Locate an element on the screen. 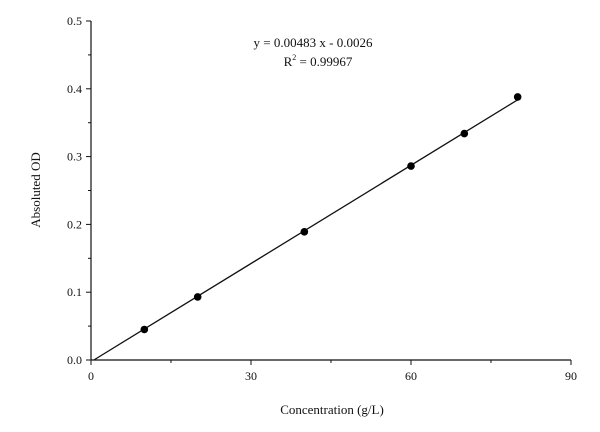 This screenshot has height=432, width=600. x-axis-label: Concentration (g/L) is located at coordinates (332, 409).